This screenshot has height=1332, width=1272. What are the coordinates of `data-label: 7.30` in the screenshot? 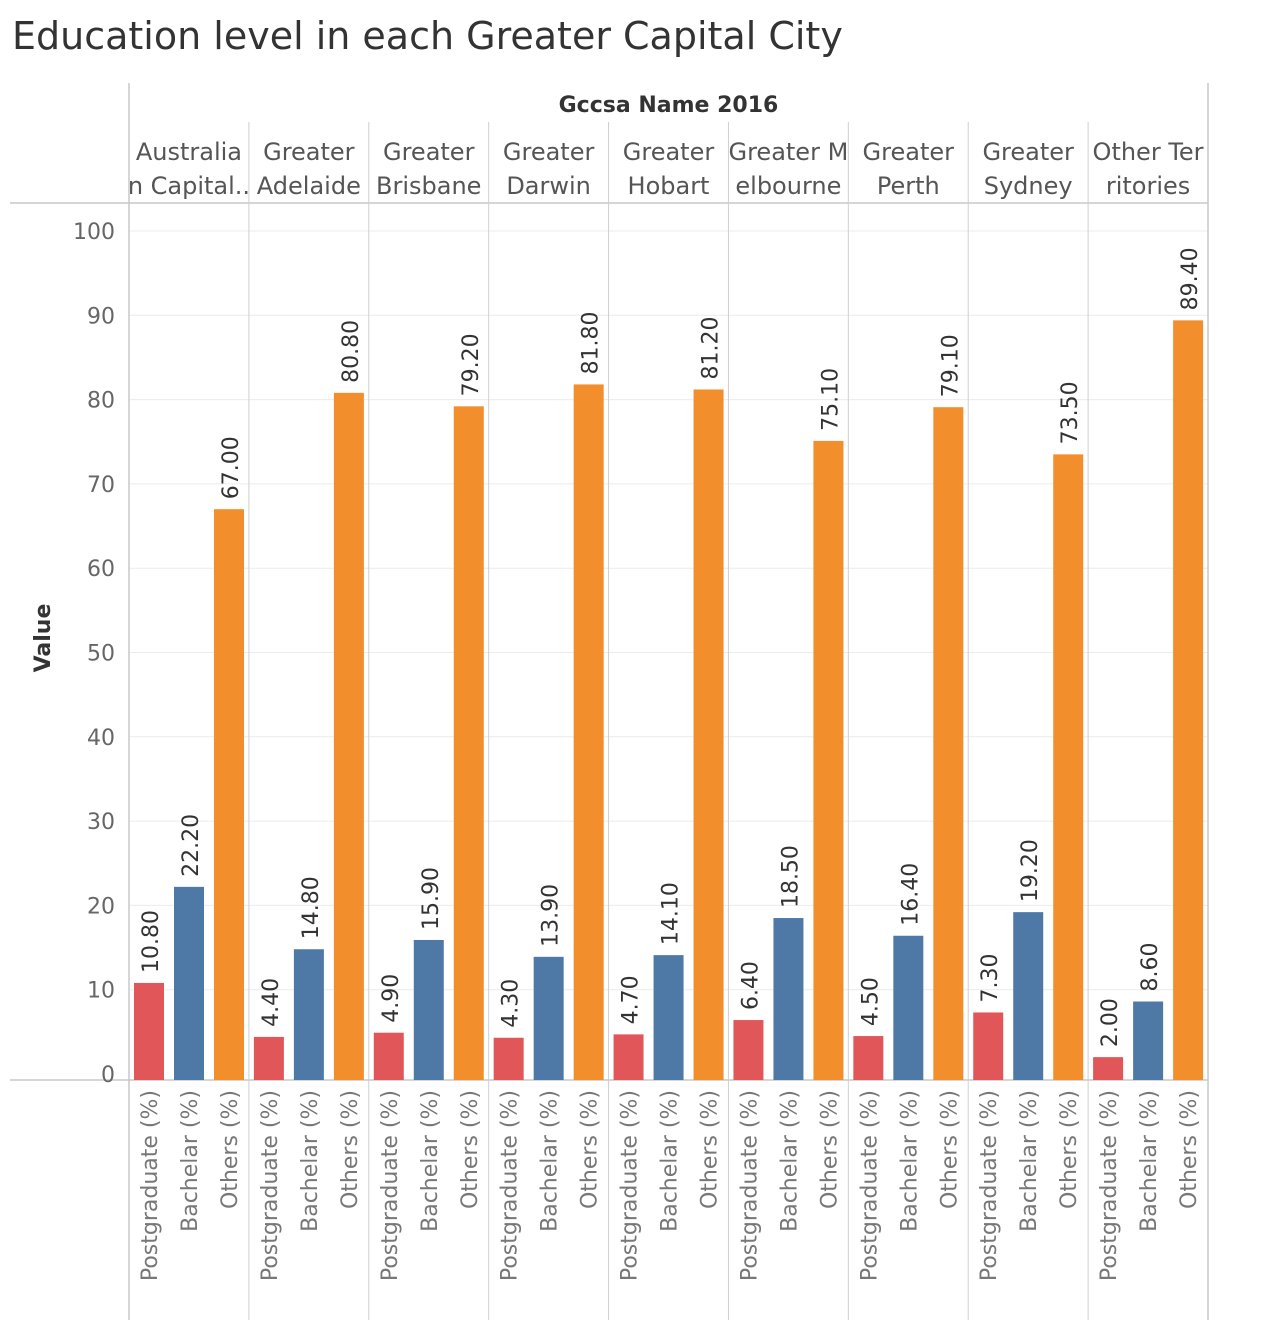 It's located at (990, 977).